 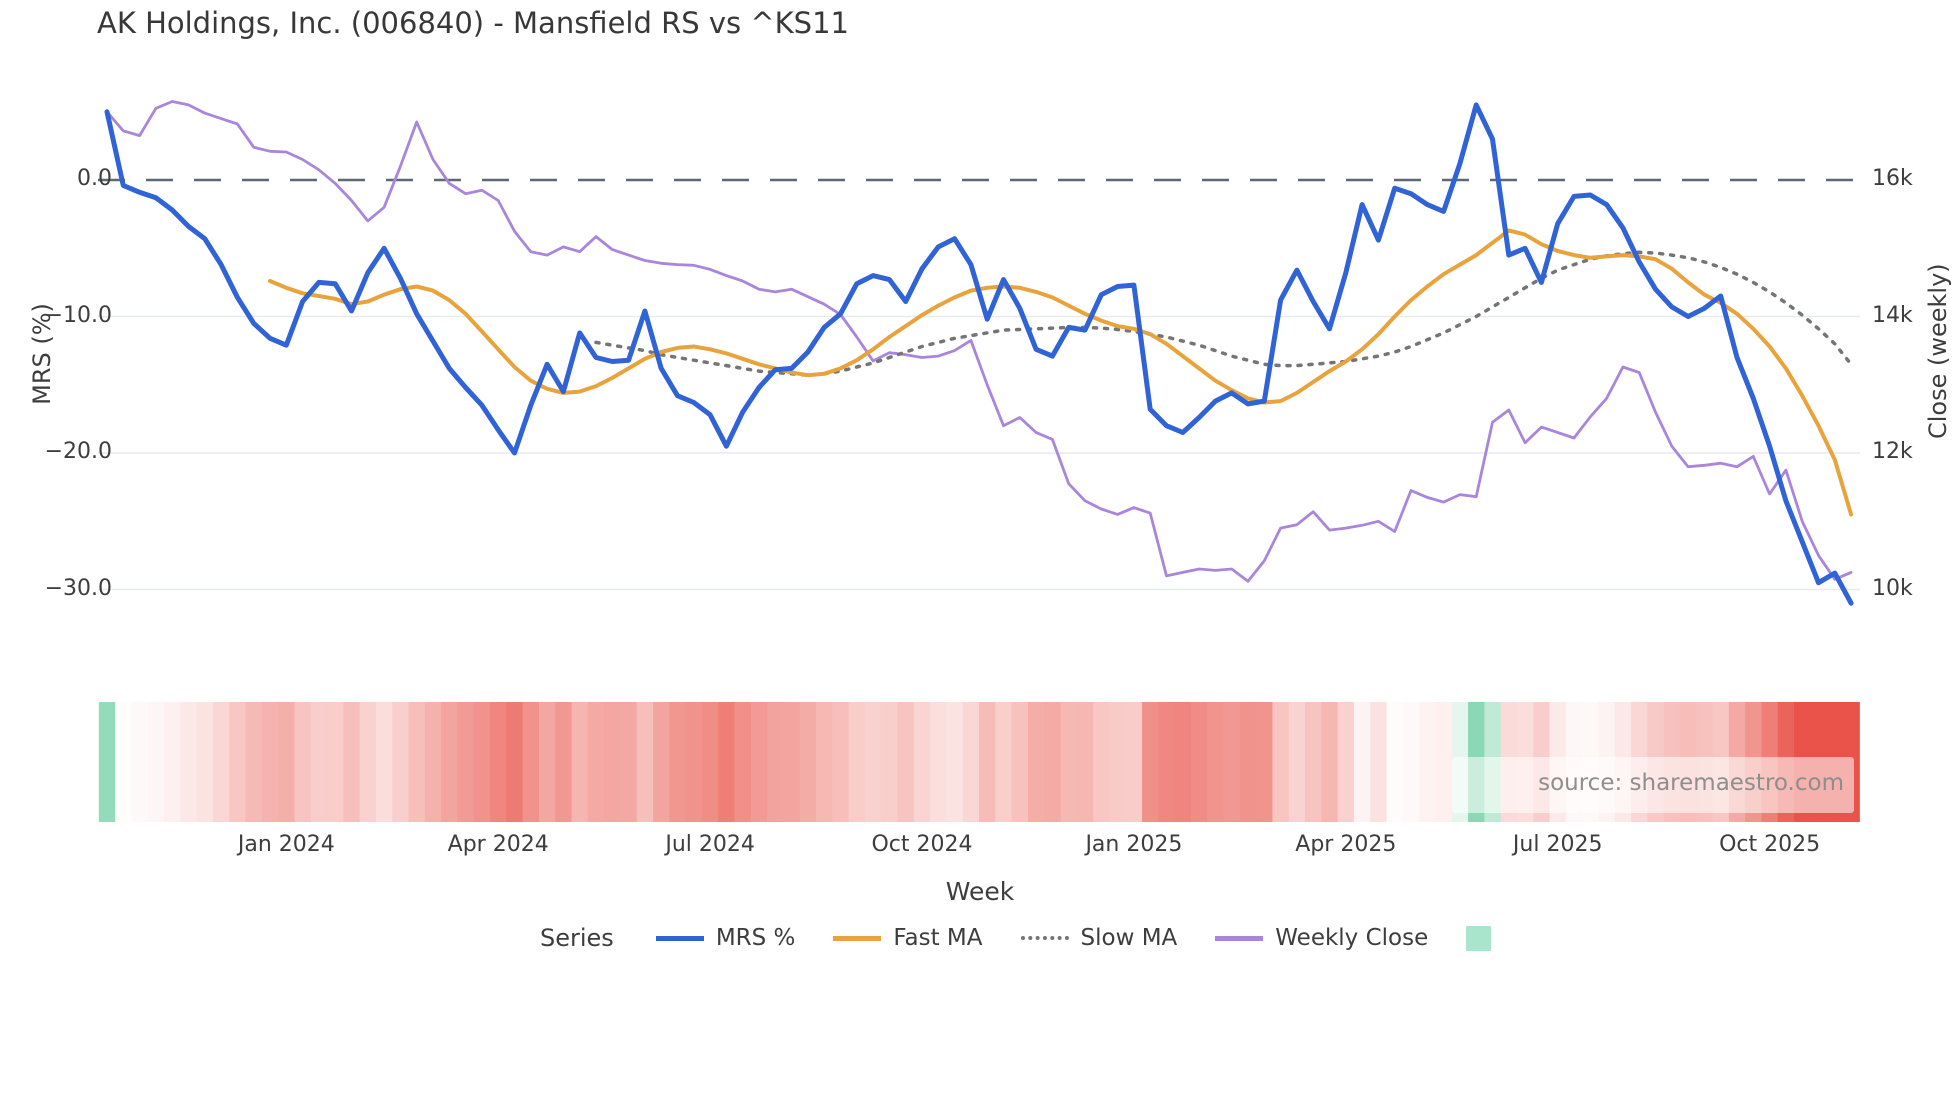 I want to click on right-tick-label: 14k, so click(x=1892, y=315).